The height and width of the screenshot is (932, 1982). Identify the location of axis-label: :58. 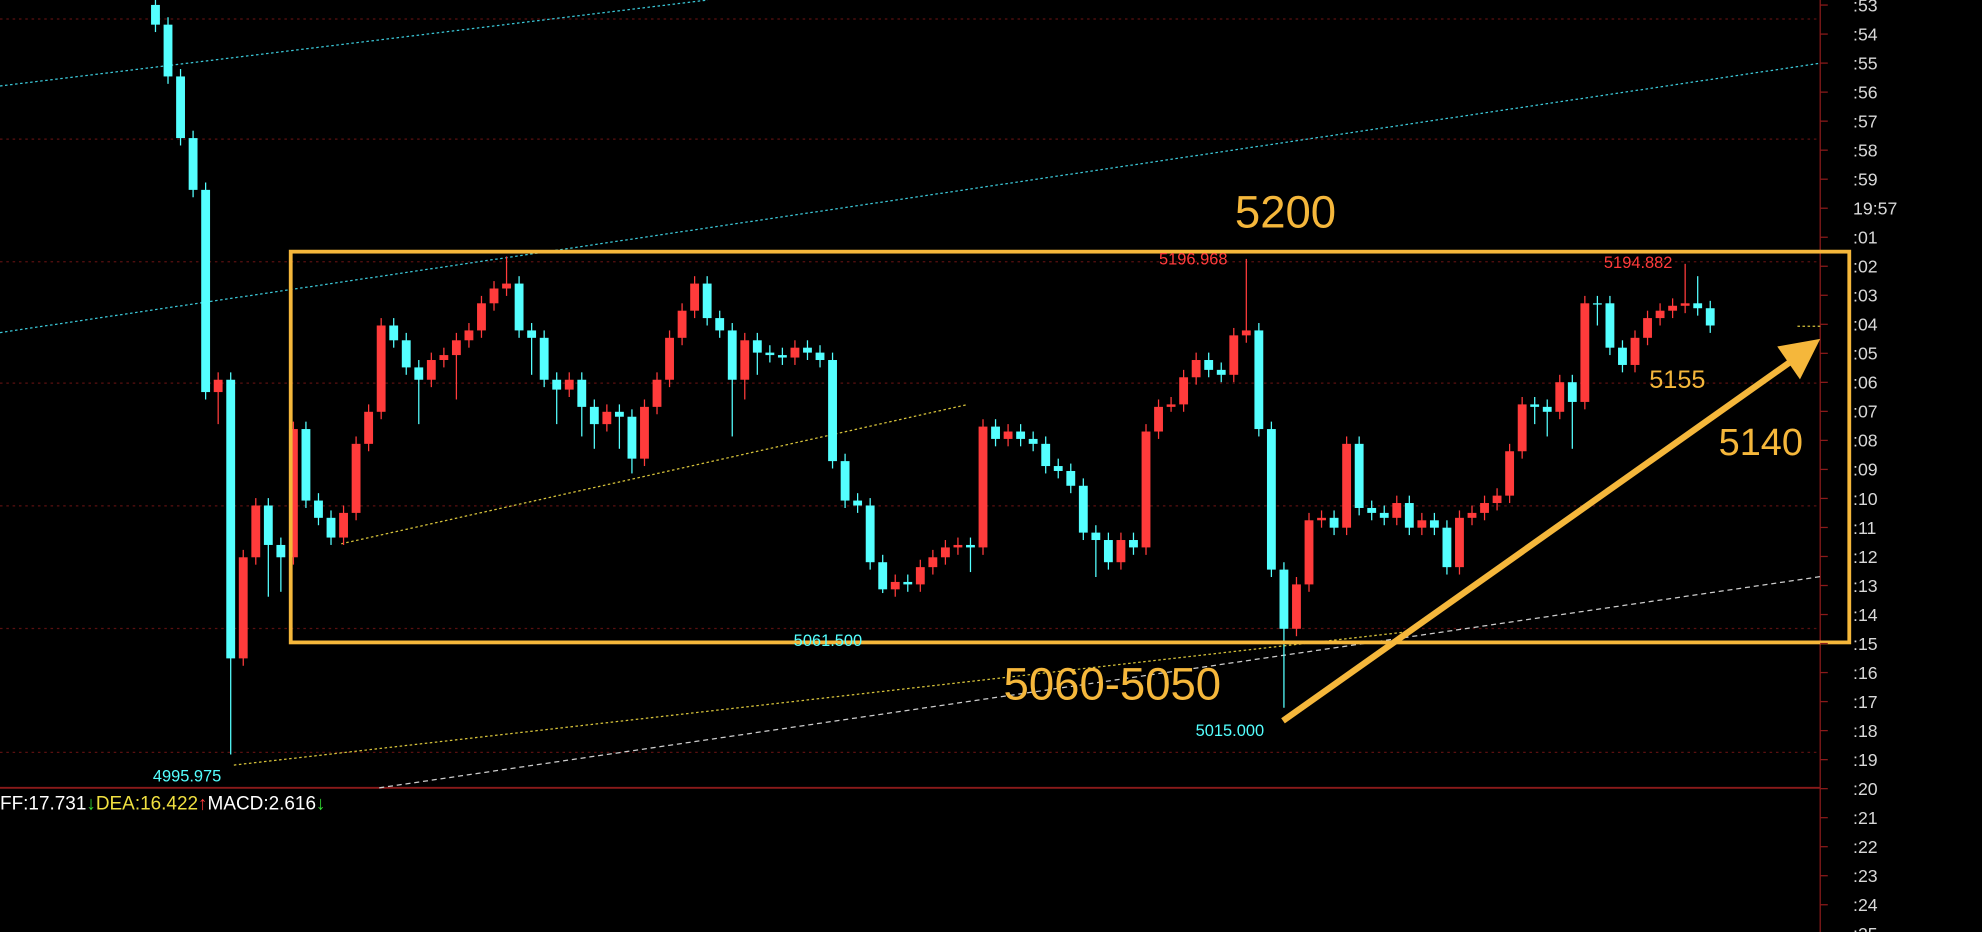
(1865, 150).